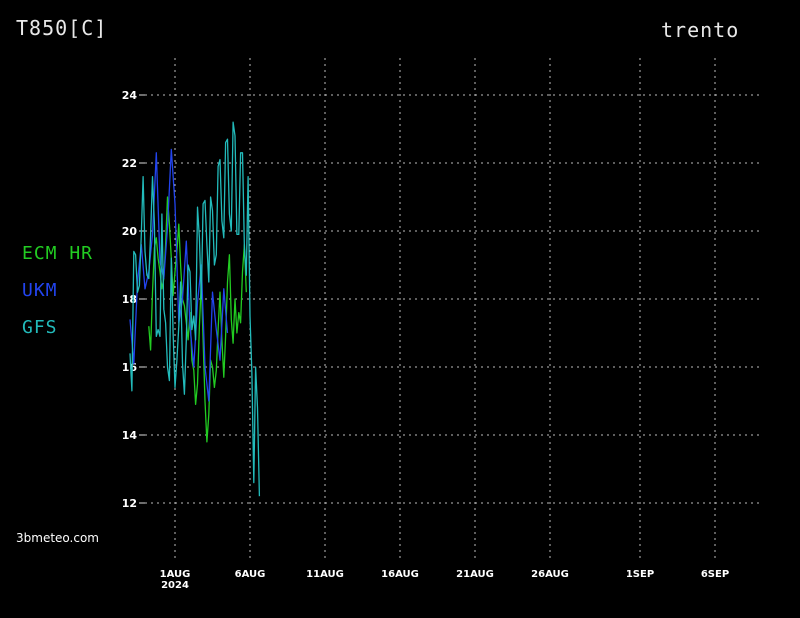  Describe the element at coordinates (325, 574) in the screenshot. I see `x-tick-label: 11AUG` at that location.